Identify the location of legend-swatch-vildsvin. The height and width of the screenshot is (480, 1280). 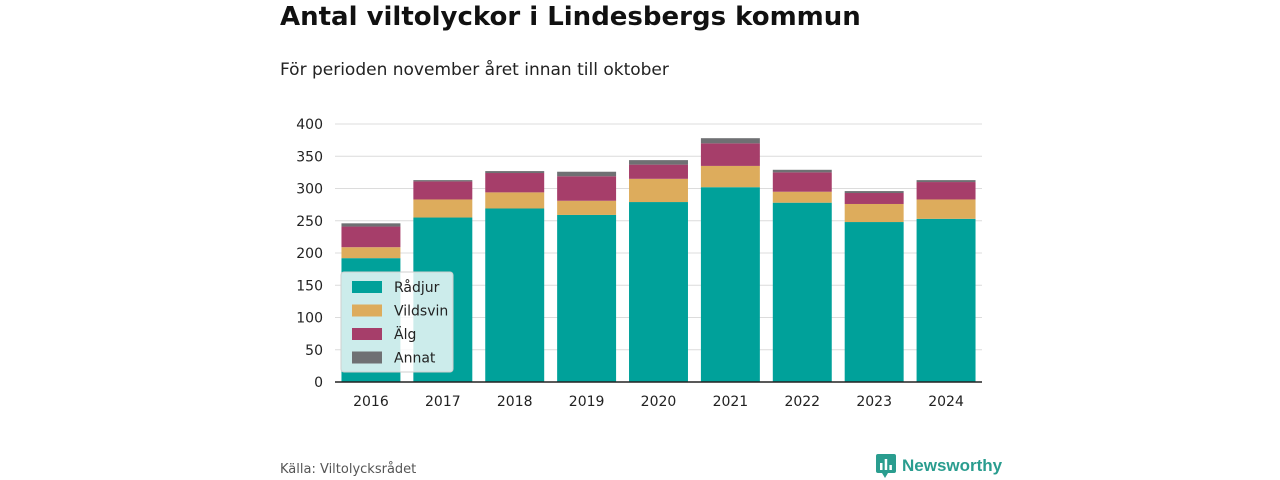
(367, 310).